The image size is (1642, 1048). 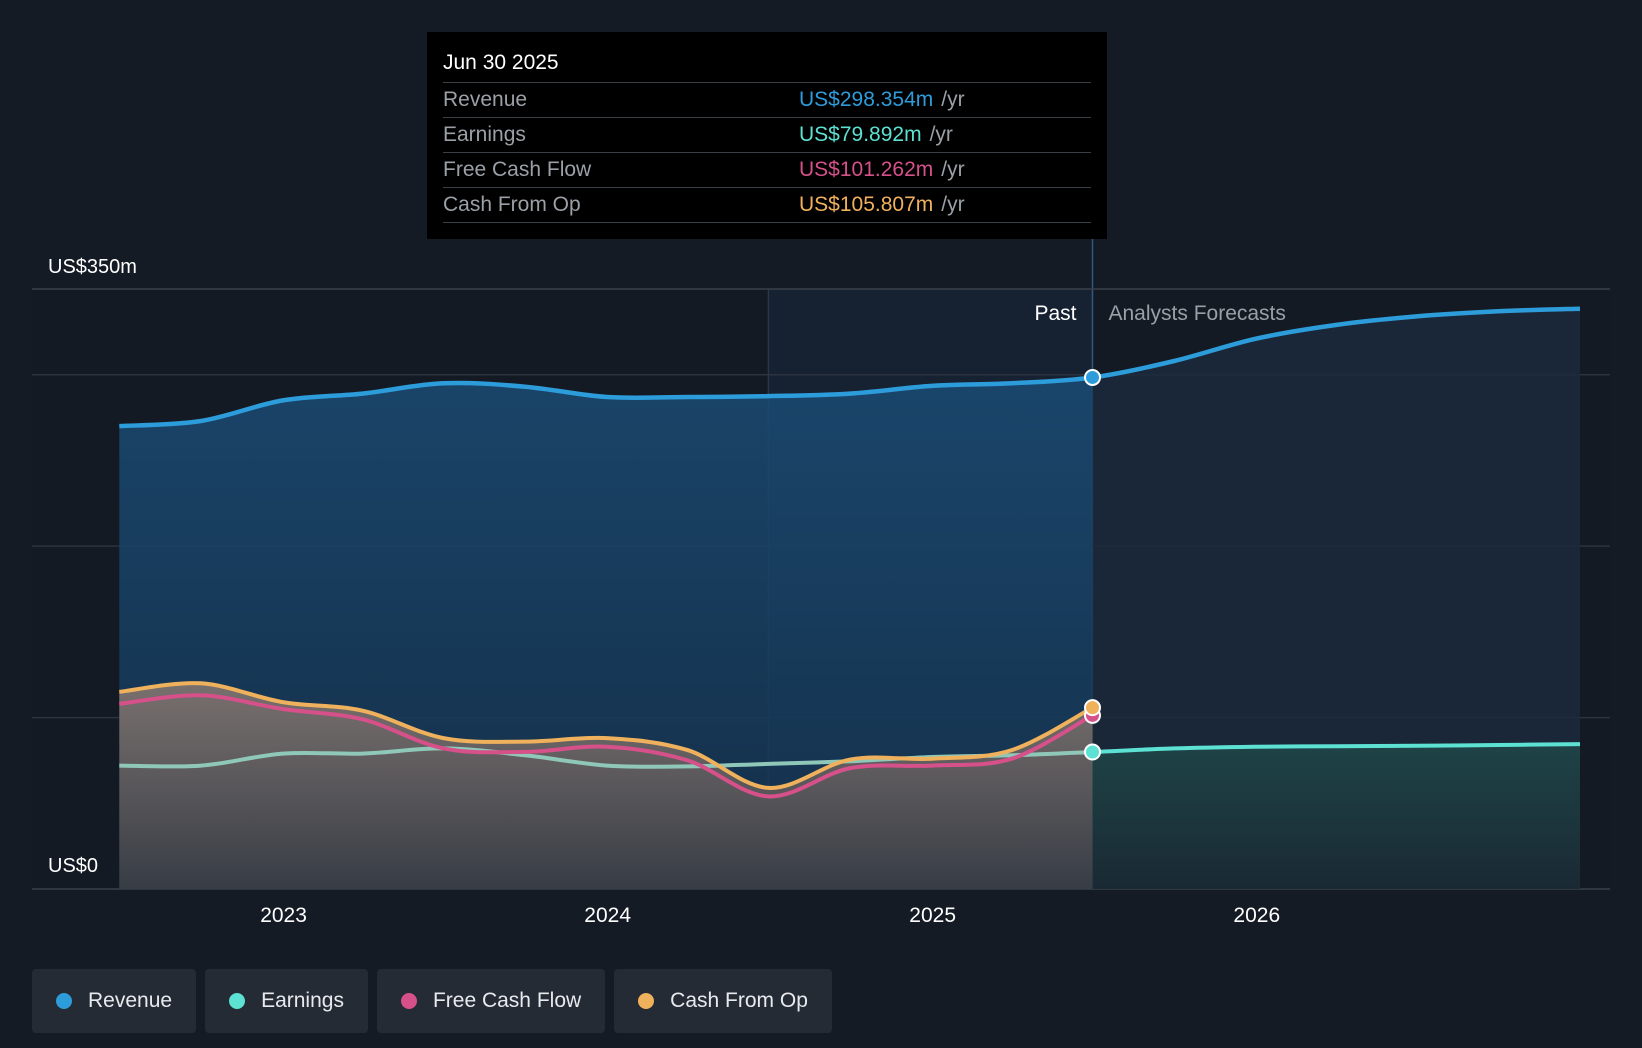 I want to click on cash-from-op-line, so click(x=606, y=735).